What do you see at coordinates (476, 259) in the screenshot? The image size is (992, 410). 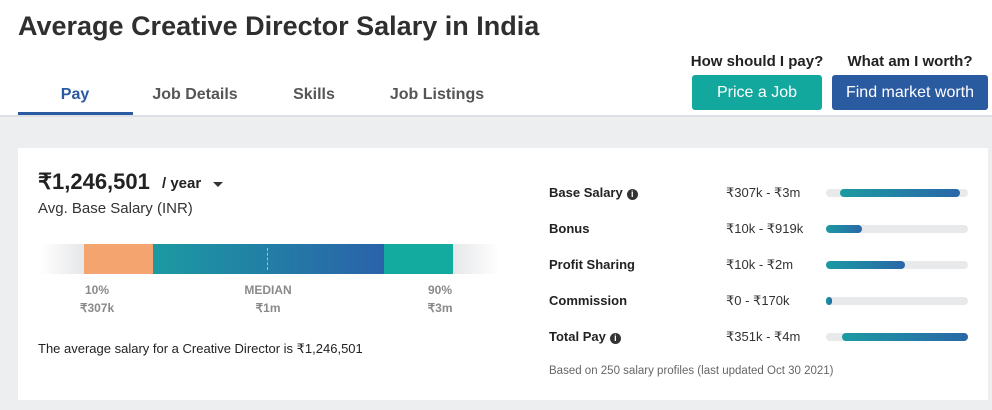 I see `bar-fade-right` at bounding box center [476, 259].